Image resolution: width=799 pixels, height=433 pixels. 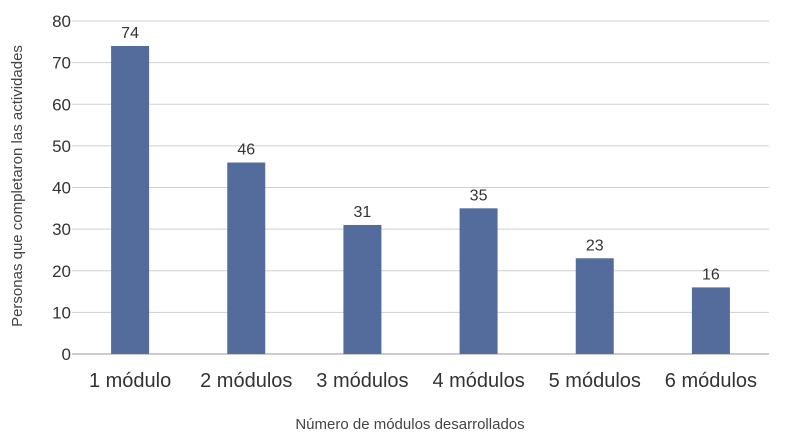 What do you see at coordinates (130, 381) in the screenshot?
I see `category-label-1: 1 módulo` at bounding box center [130, 381].